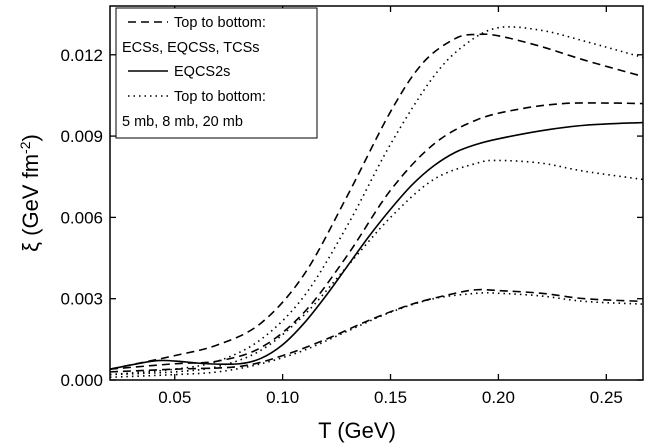 This screenshot has width=645, height=446. Describe the element at coordinates (390, 397) in the screenshot. I see `x-tick-label: 0.15` at that location.